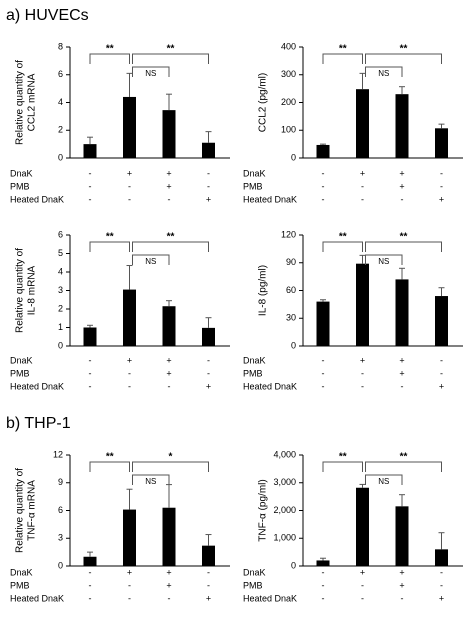  Describe the element at coordinates (291, 290) in the screenshot. I see `y-tick-label: 60` at that location.